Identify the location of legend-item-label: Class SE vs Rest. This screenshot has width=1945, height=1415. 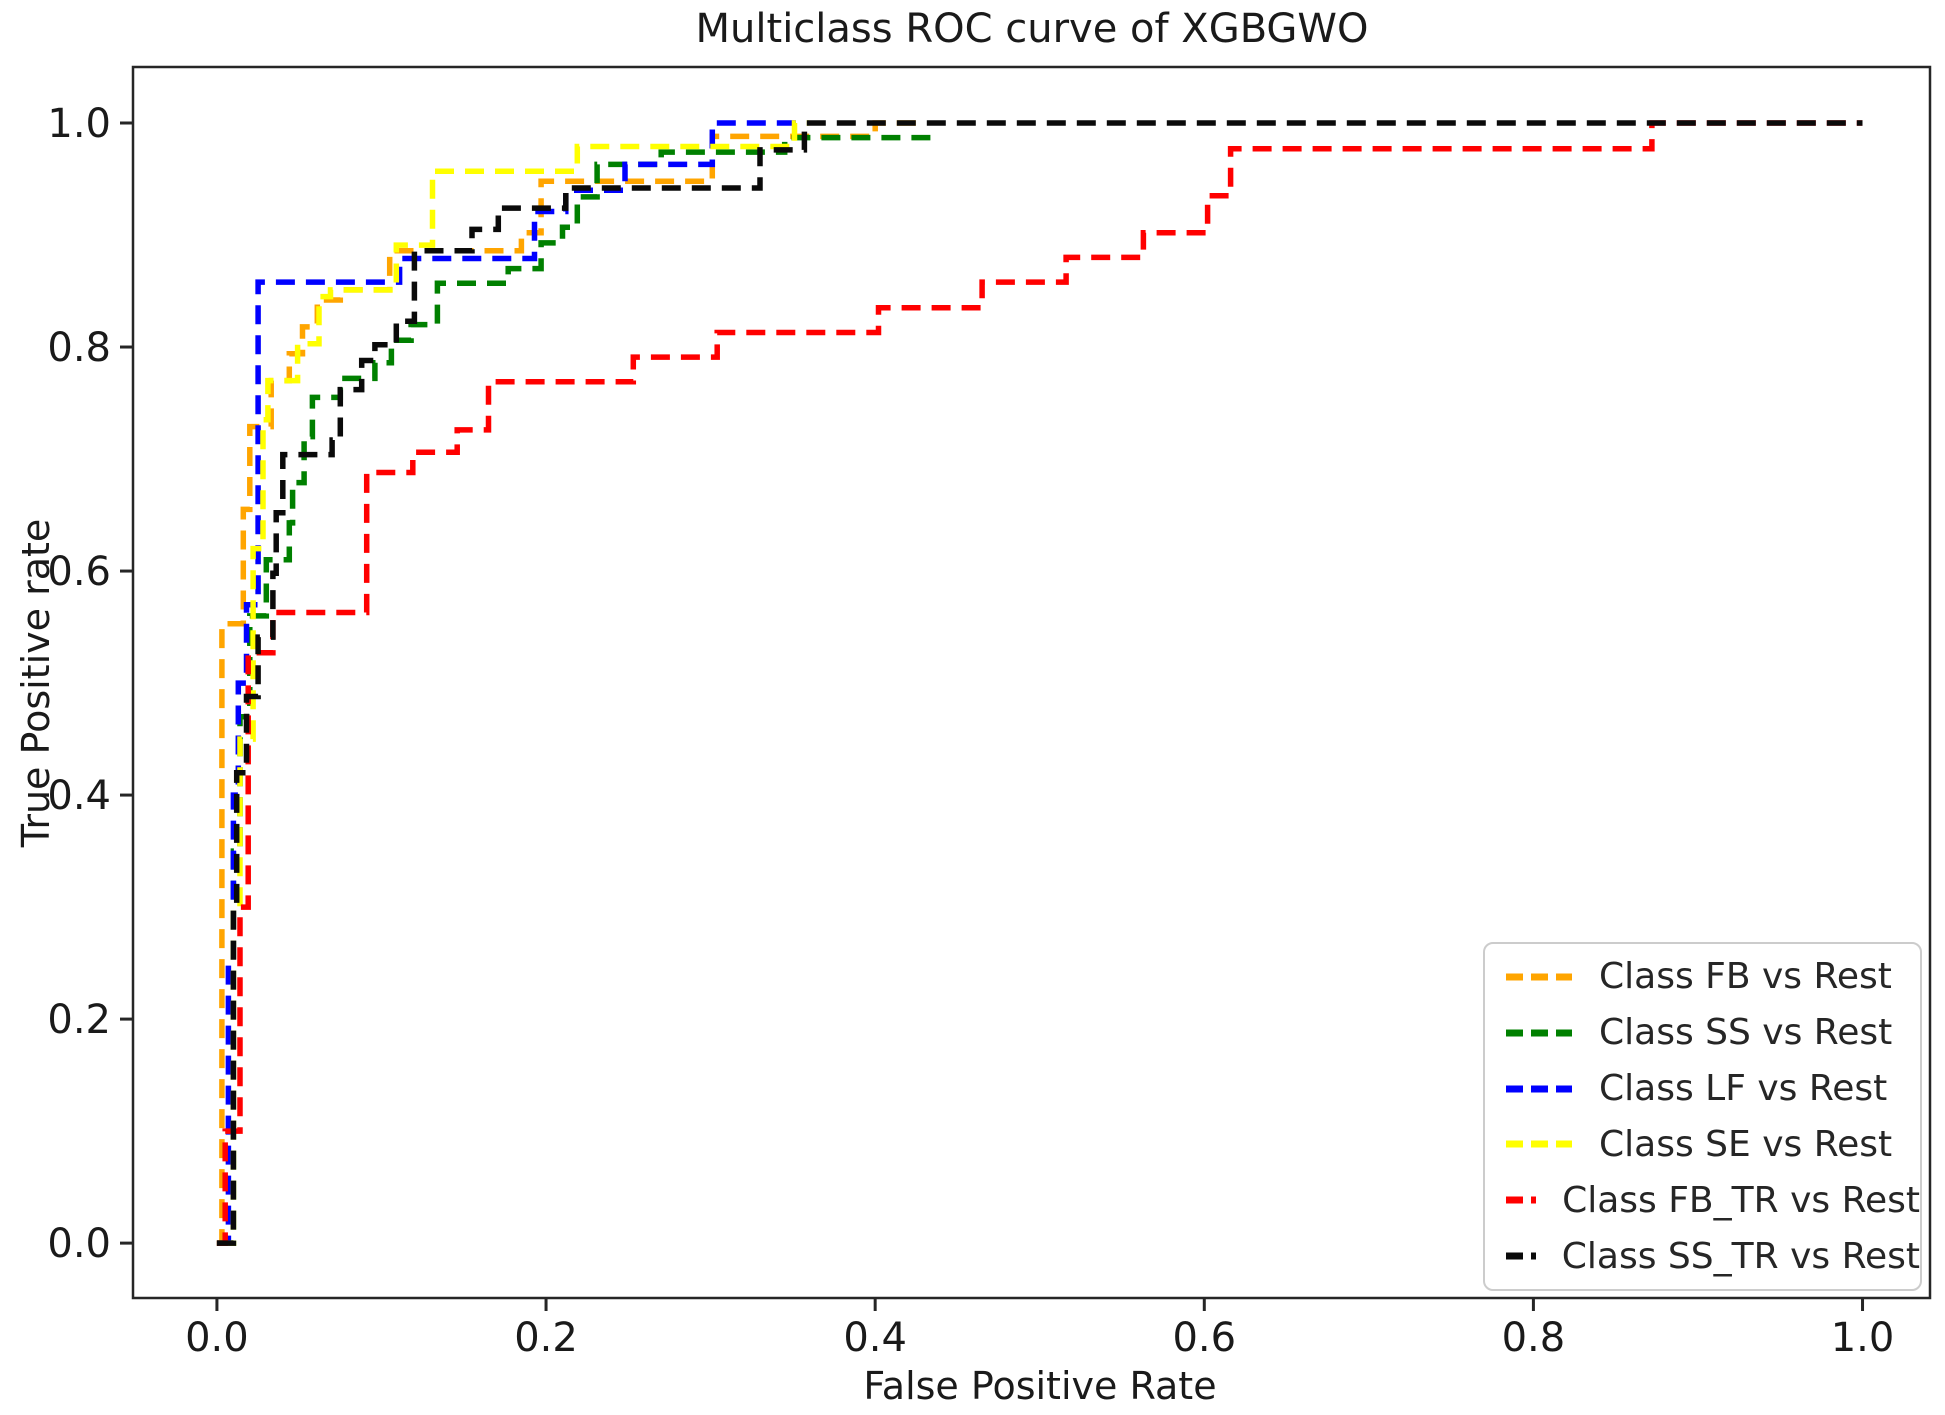
(1746, 1144).